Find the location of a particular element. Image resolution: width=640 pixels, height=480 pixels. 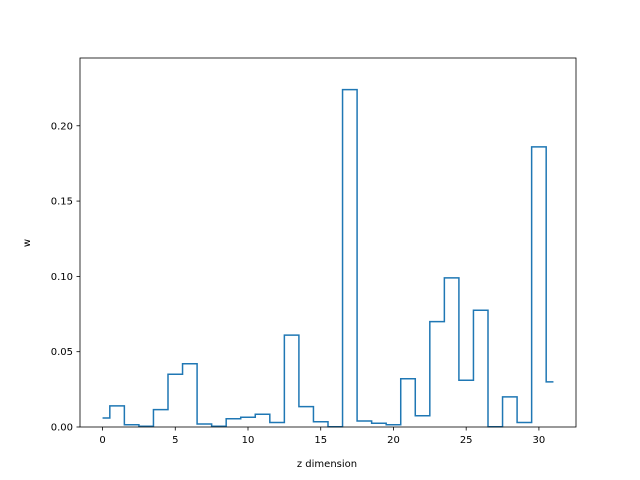

x-tick-label: 30 is located at coordinates (539, 440).